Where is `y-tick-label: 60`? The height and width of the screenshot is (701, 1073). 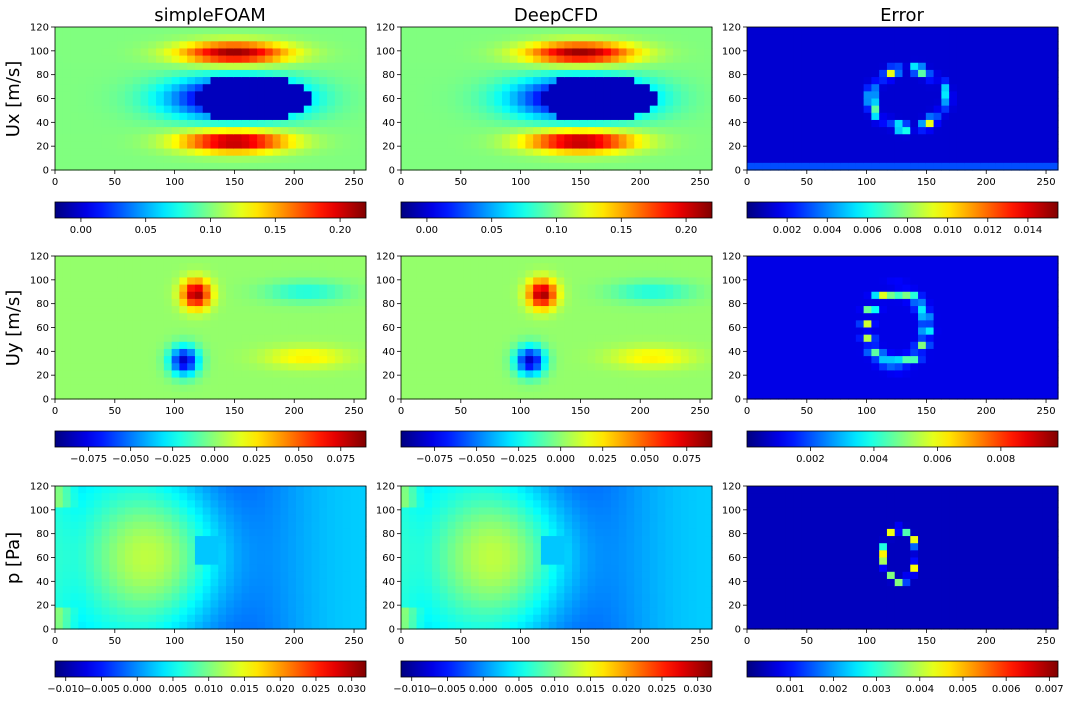 y-tick-label: 60 is located at coordinates (734, 99).